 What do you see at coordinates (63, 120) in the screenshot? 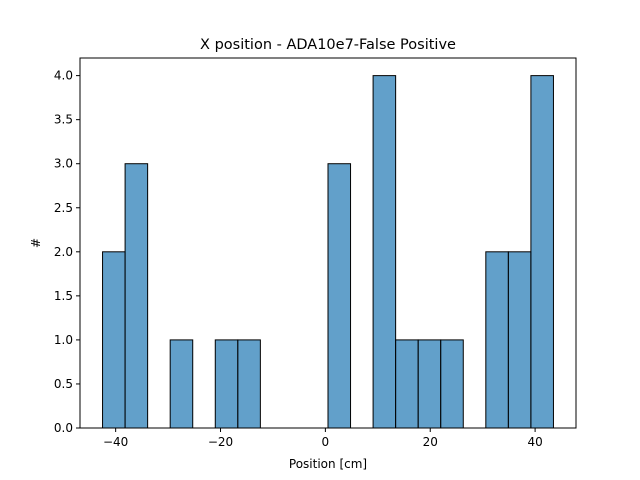
I see `y-tick-label: 3.5` at bounding box center [63, 120].